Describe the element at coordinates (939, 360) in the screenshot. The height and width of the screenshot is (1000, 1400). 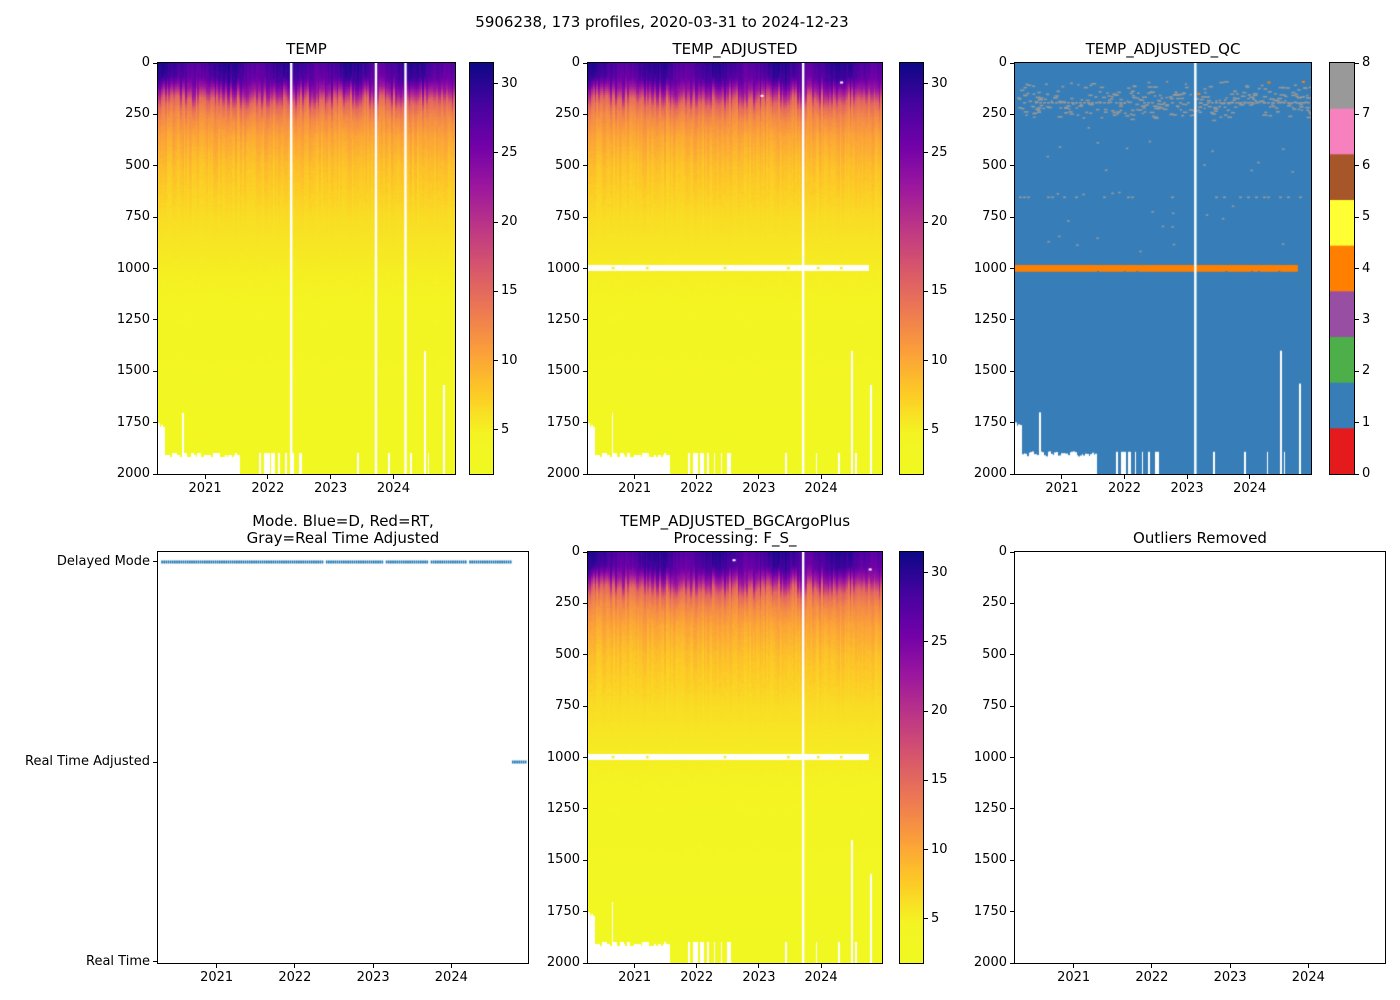
I see `colorbar-tick-label: 10` at that location.